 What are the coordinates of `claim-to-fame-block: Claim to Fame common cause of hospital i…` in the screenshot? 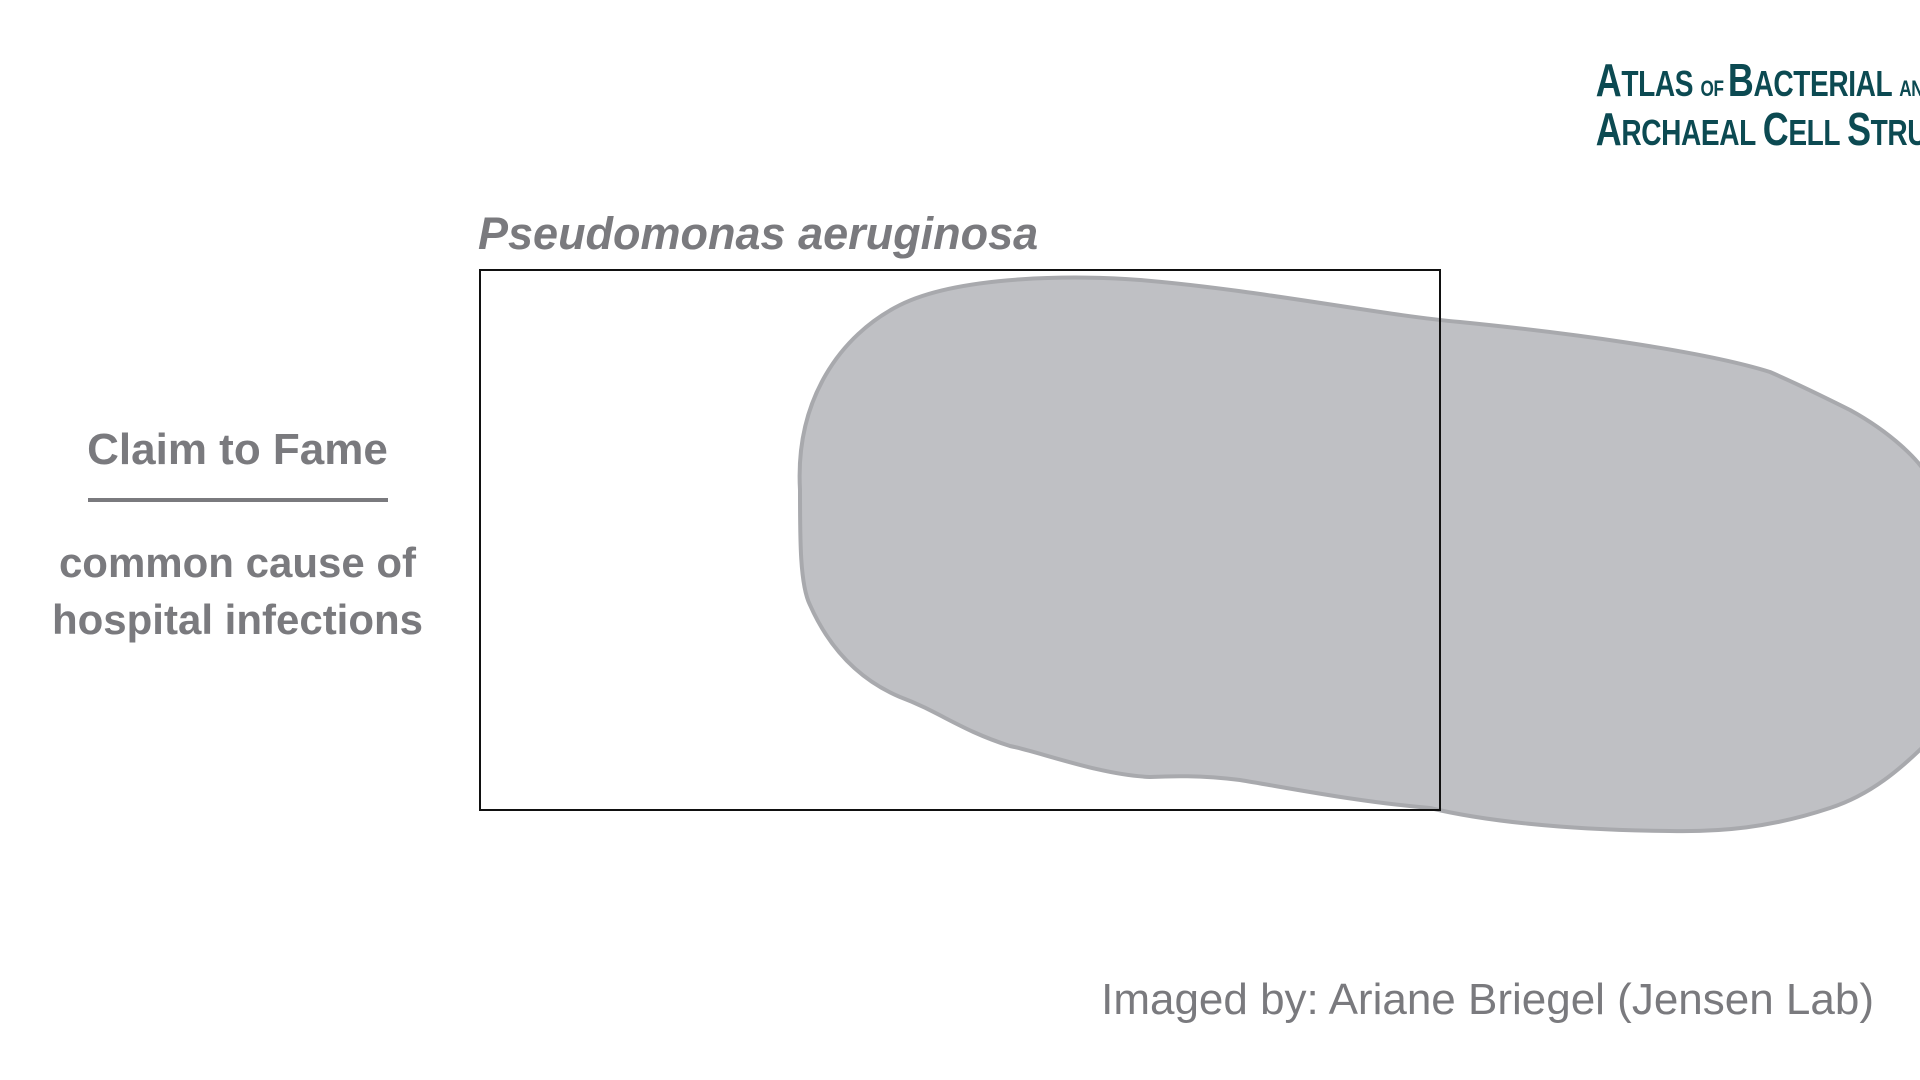 It's located at (237, 534).